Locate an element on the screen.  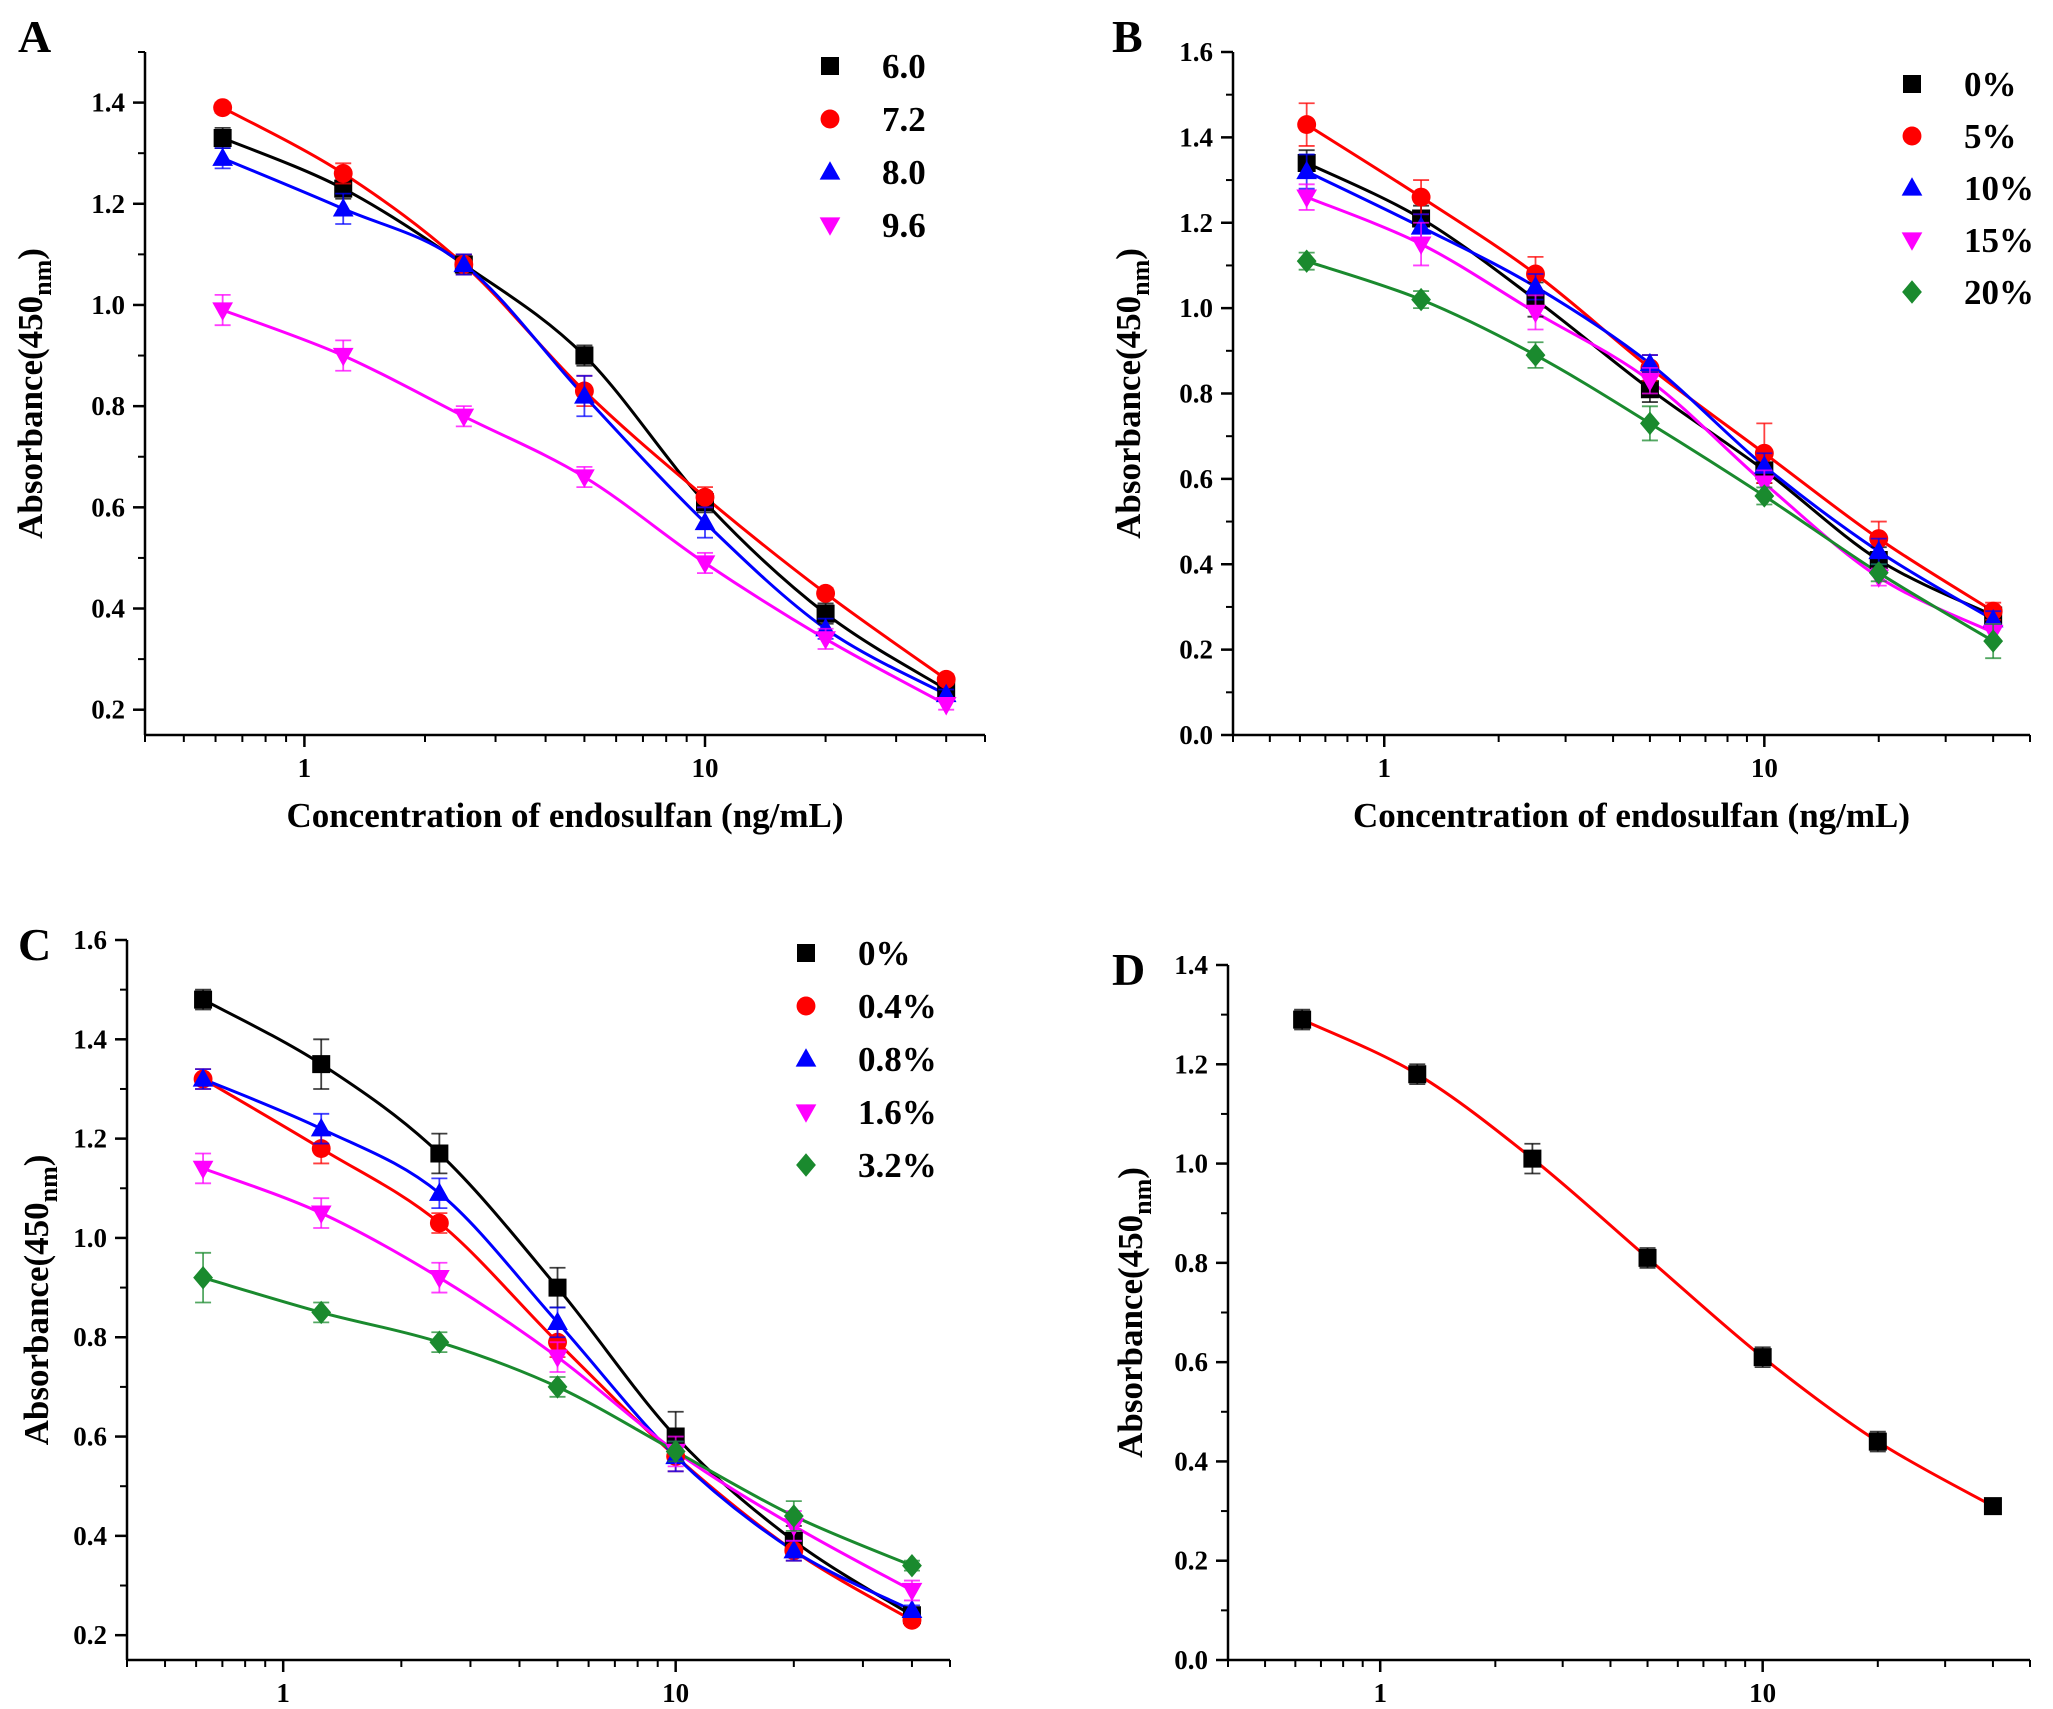
y-tick-label: 0.0 is located at coordinates (1191, 1660).